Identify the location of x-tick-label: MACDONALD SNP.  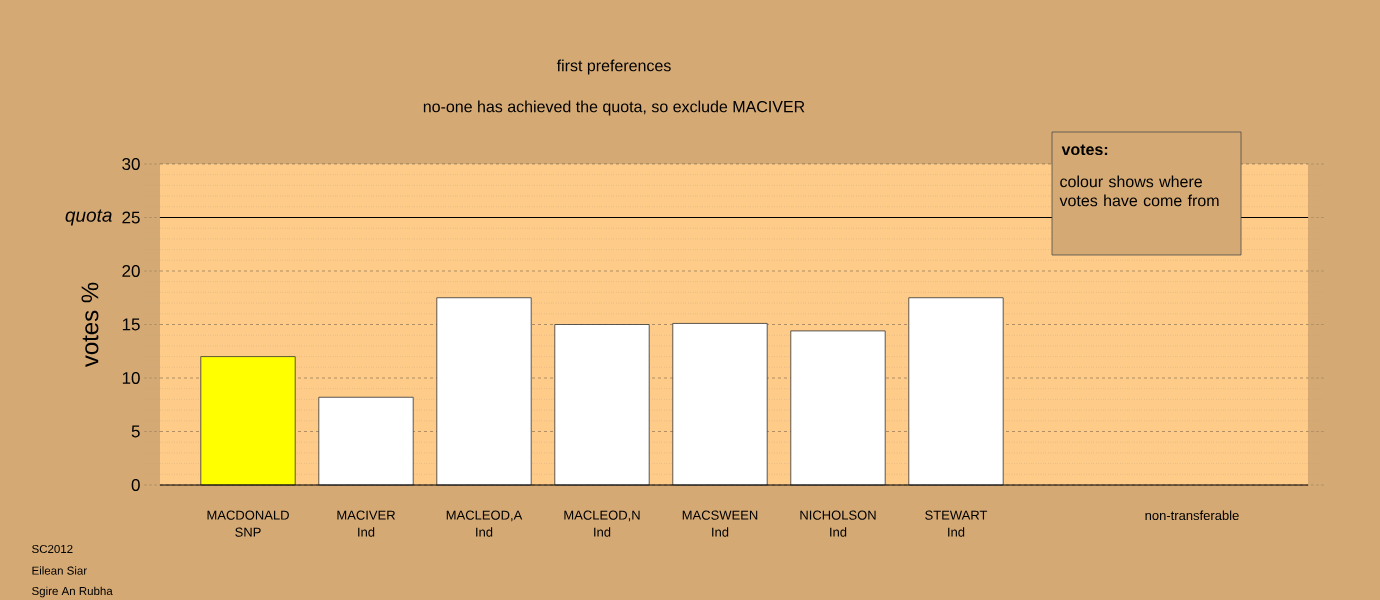
(248, 523).